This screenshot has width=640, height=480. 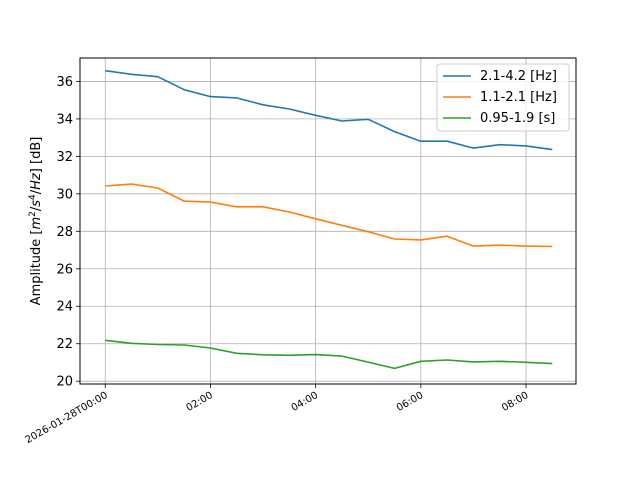 What do you see at coordinates (64, 232) in the screenshot?
I see `y-tick-label: 28` at bounding box center [64, 232].